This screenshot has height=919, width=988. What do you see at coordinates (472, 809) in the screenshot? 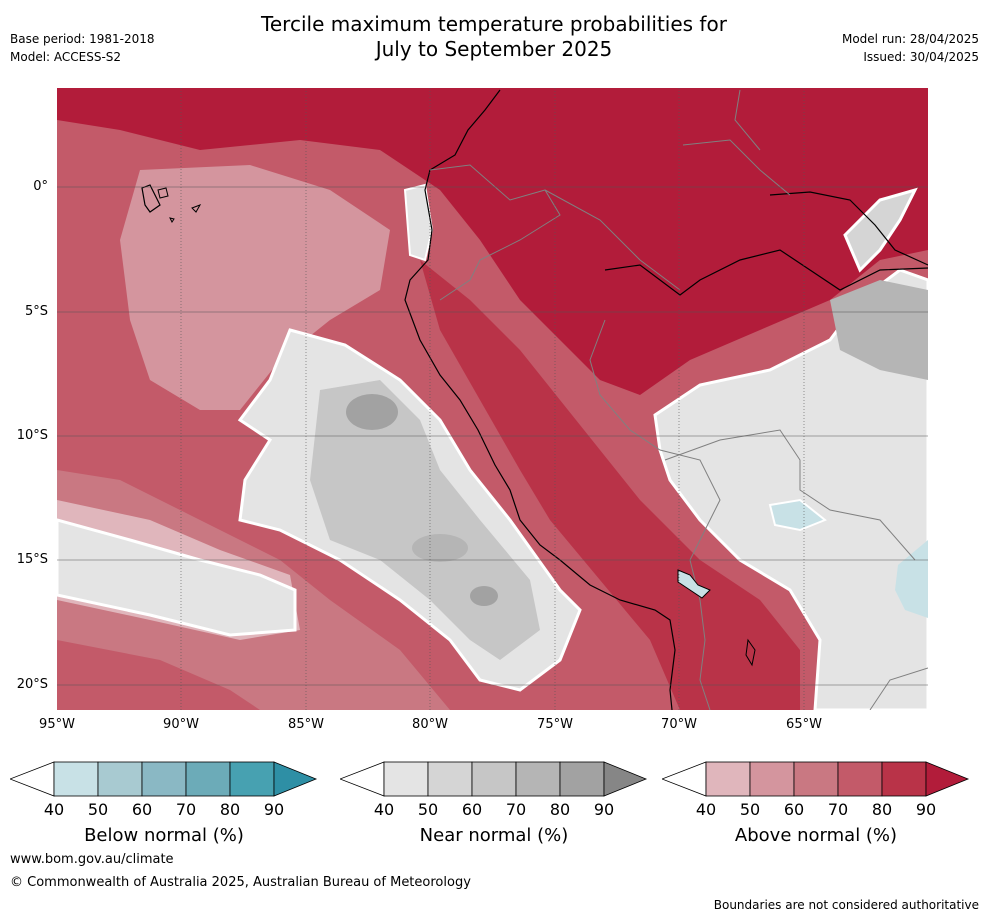
I see `cbar-near-tick: 60` at bounding box center [472, 809].